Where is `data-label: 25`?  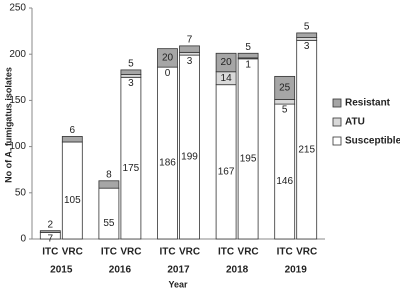 data-label: 25 is located at coordinates (285, 88).